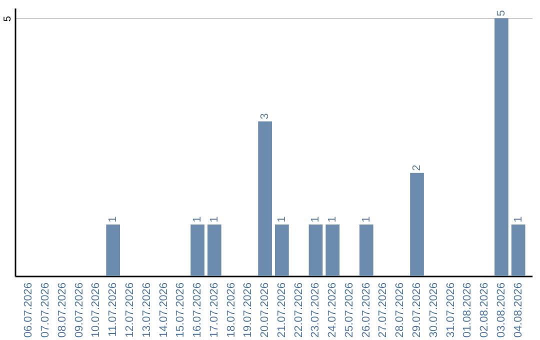 Image resolution: width=540 pixels, height=340 pixels. Describe the element at coordinates (265, 310) in the screenshot. I see `x-tick-label: 20.07.2026` at that location.